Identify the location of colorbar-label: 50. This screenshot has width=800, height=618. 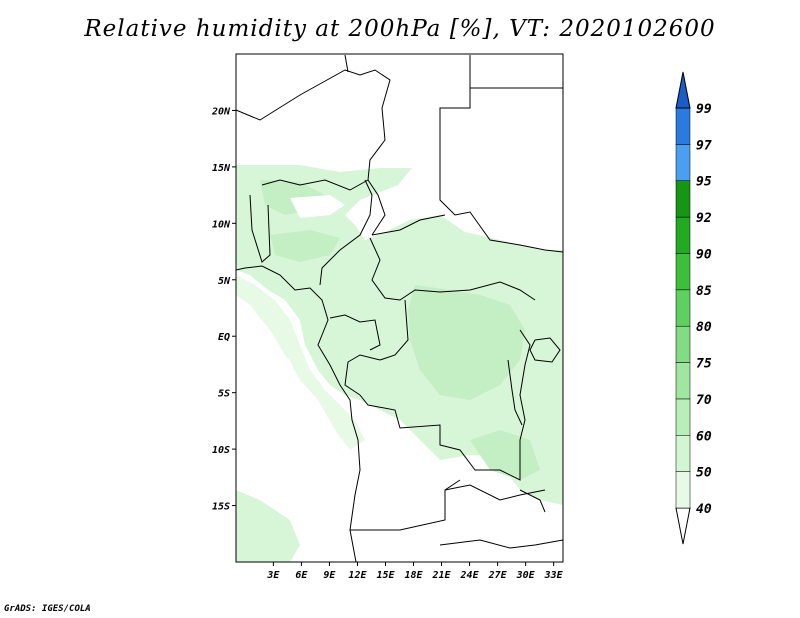
(704, 473).